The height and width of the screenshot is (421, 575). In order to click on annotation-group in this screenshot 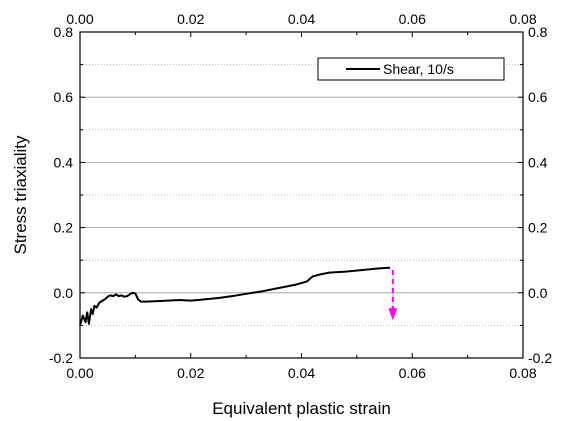, I will do `click(393, 295)`.